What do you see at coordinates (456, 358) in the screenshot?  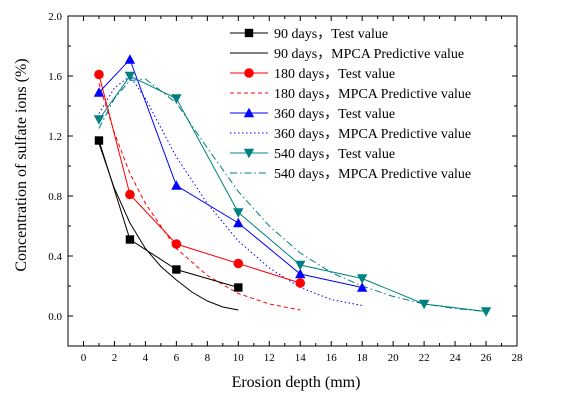 I see `x-tick-label: 24` at bounding box center [456, 358].